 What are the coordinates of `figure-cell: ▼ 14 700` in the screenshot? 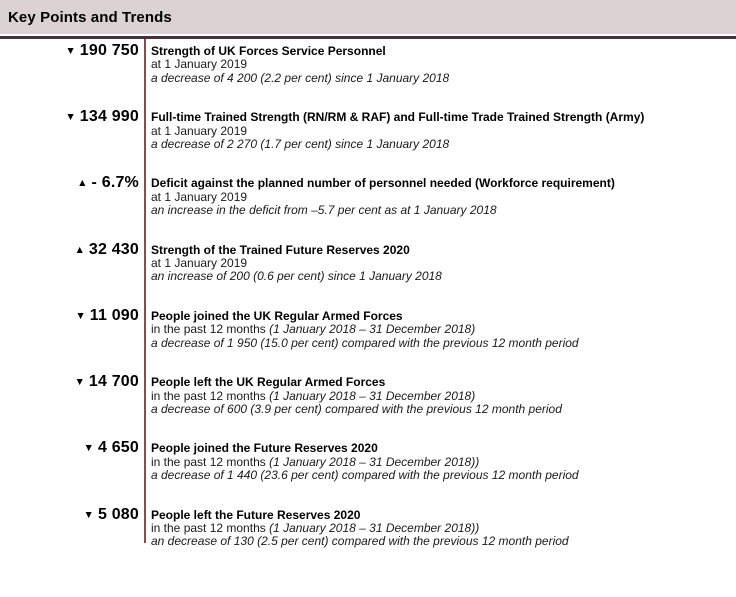 It's located at (72, 382).